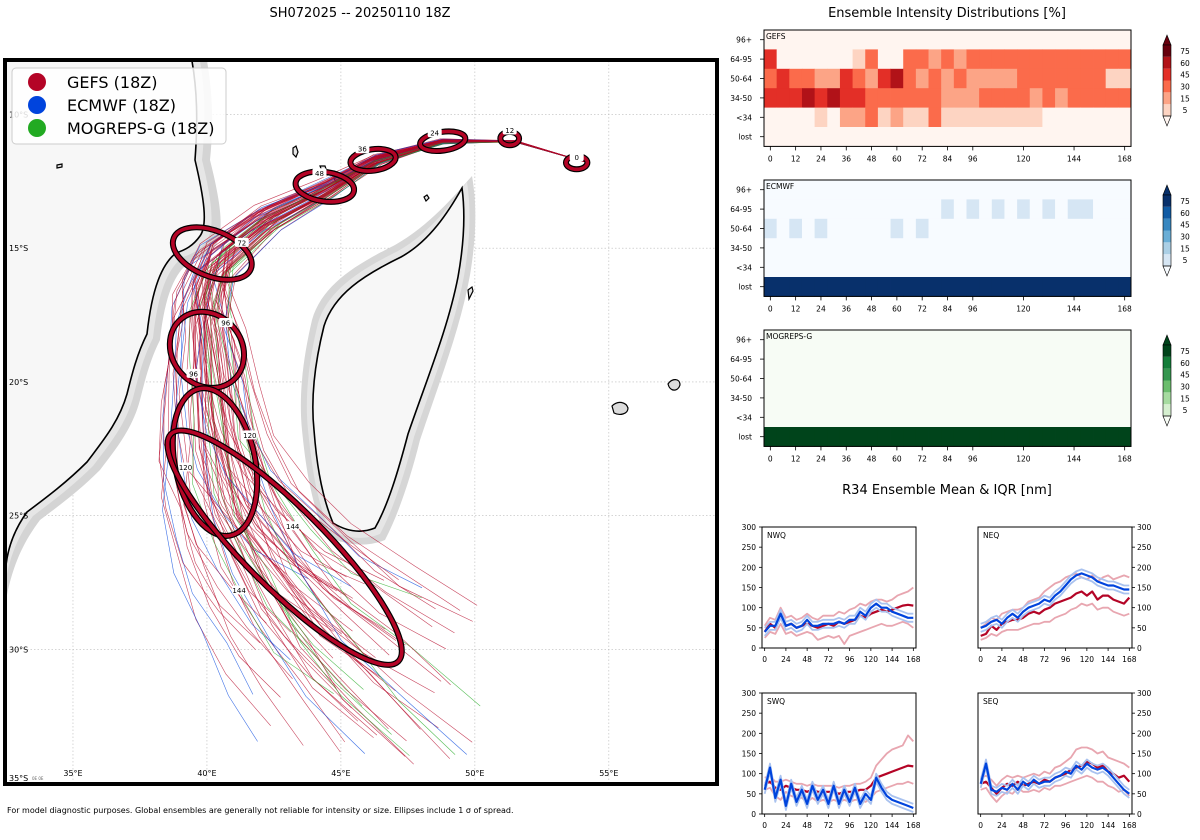 The image size is (1200, 840). What do you see at coordinates (193, 374) in the screenshot?
I see `ellipse-label: 96` at bounding box center [193, 374].